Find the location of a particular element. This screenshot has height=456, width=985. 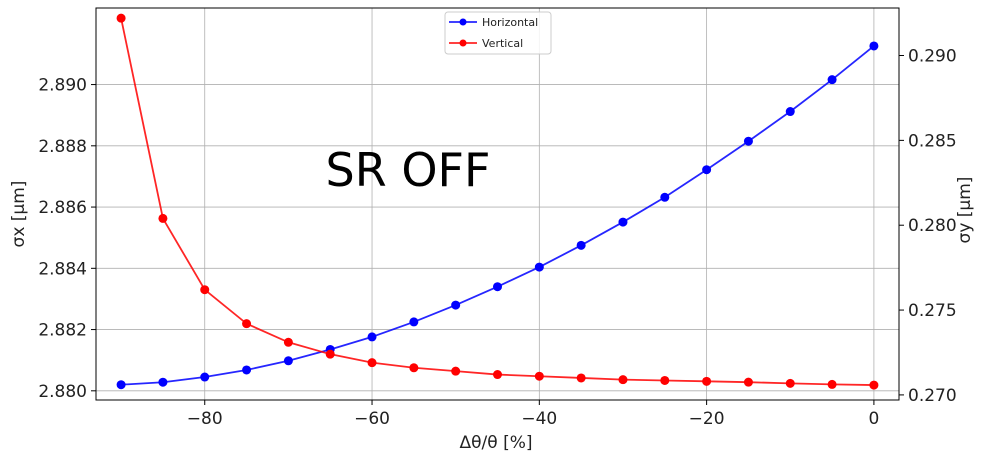

annotation-text: SR OFF is located at coordinates (408, 170).